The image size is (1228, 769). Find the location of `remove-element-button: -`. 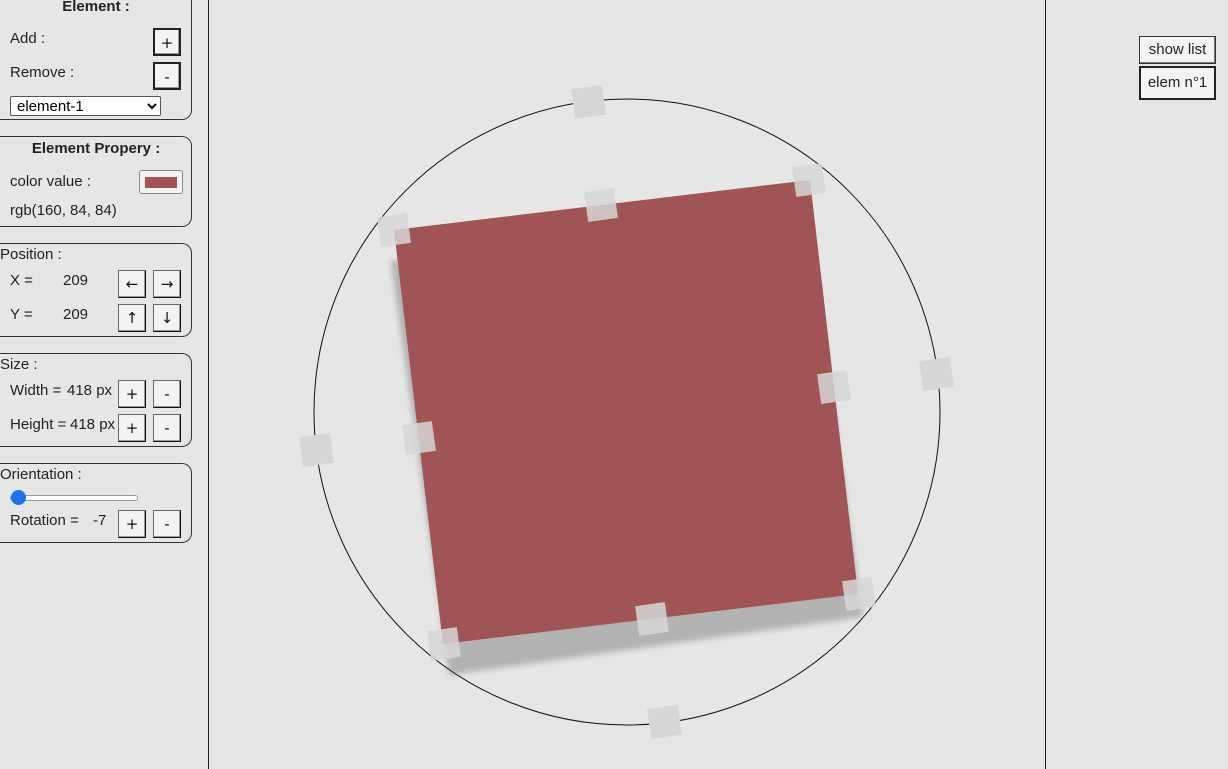

remove-element-button: - is located at coordinates (167, 76).